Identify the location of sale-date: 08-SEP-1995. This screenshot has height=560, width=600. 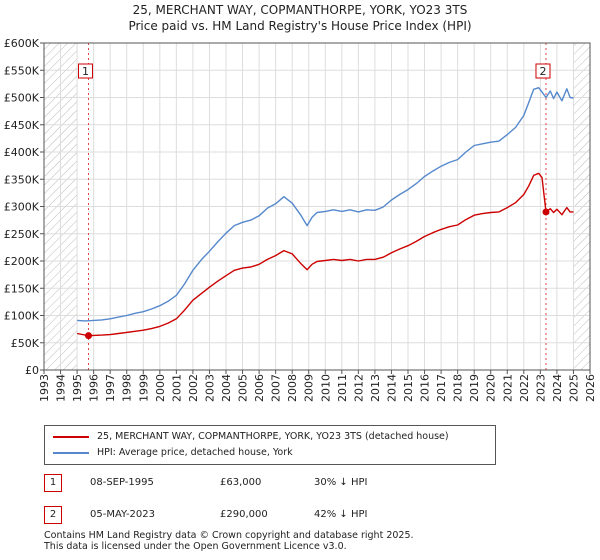
(122, 482).